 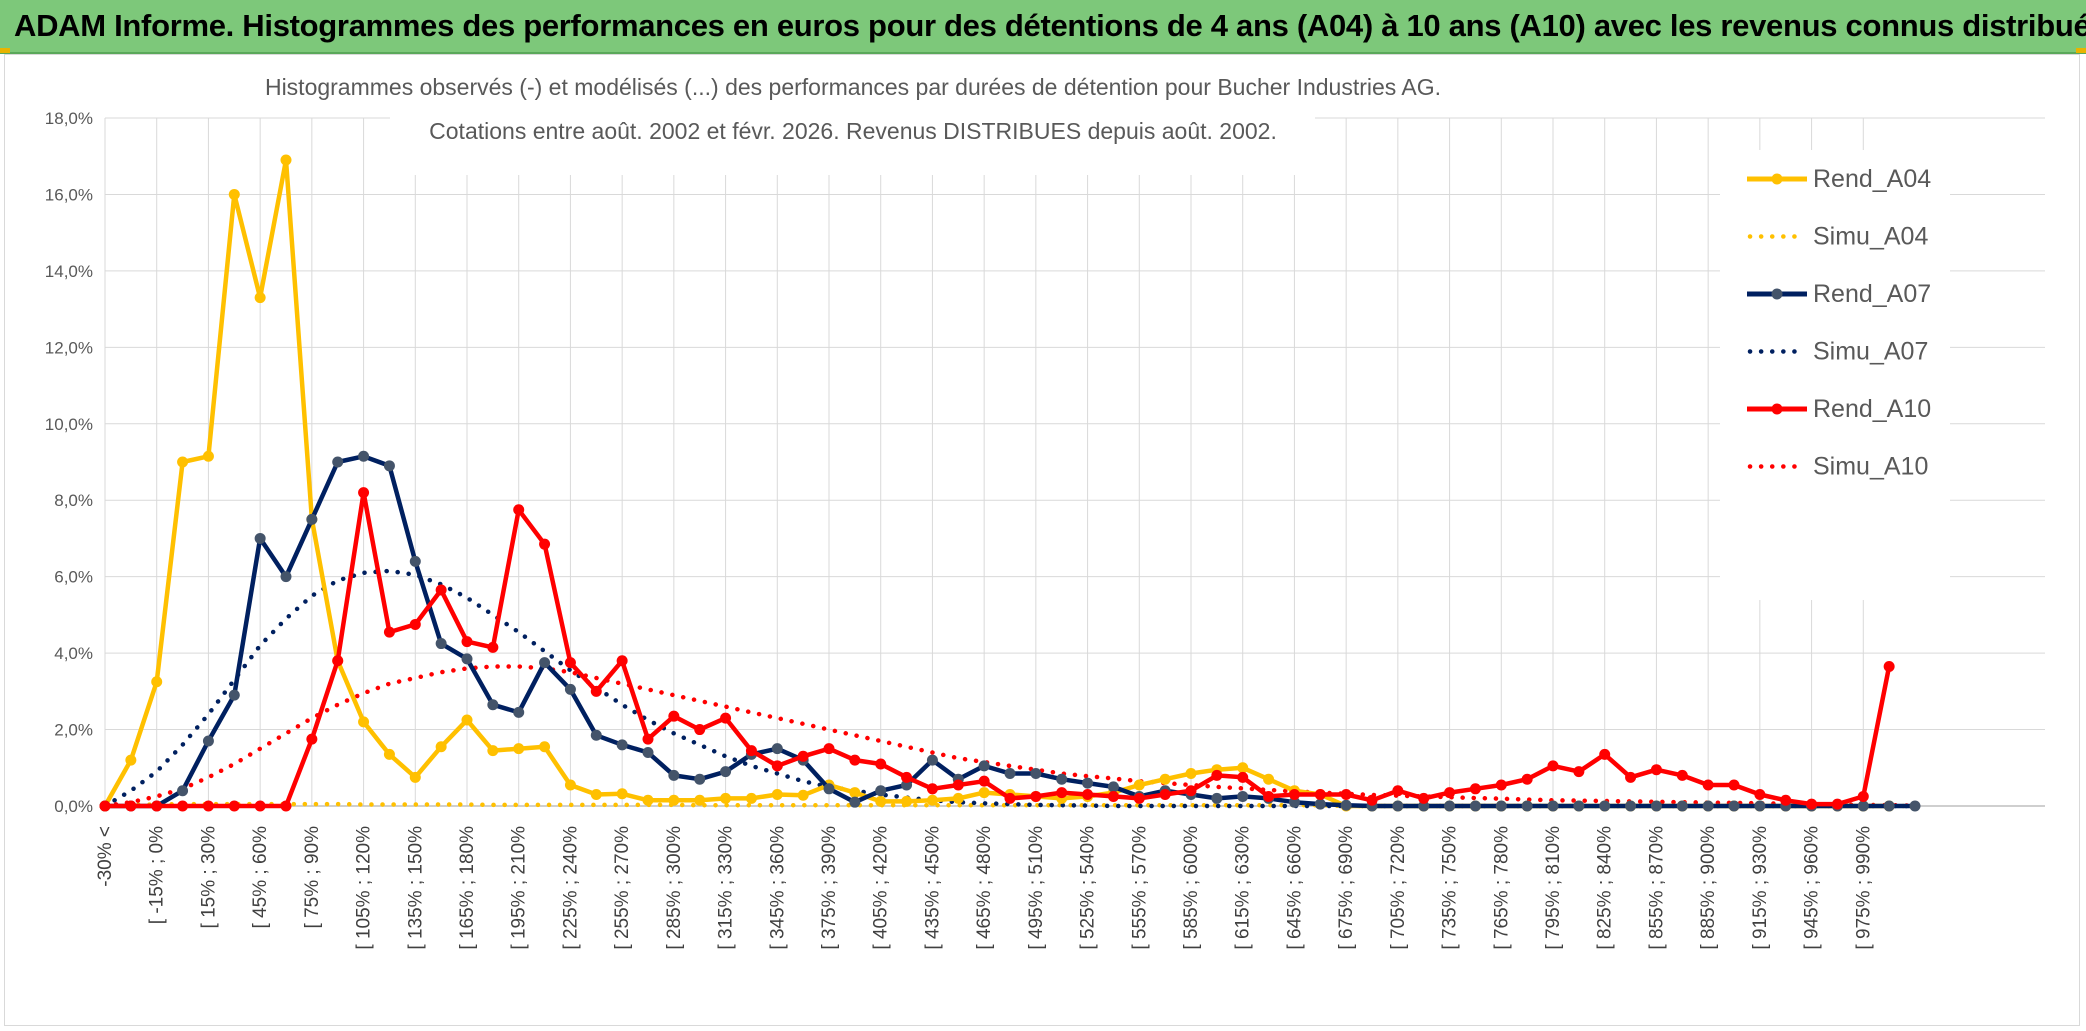 I want to click on x-tick-label: [ 225% ; 240%, so click(x=570, y=888).